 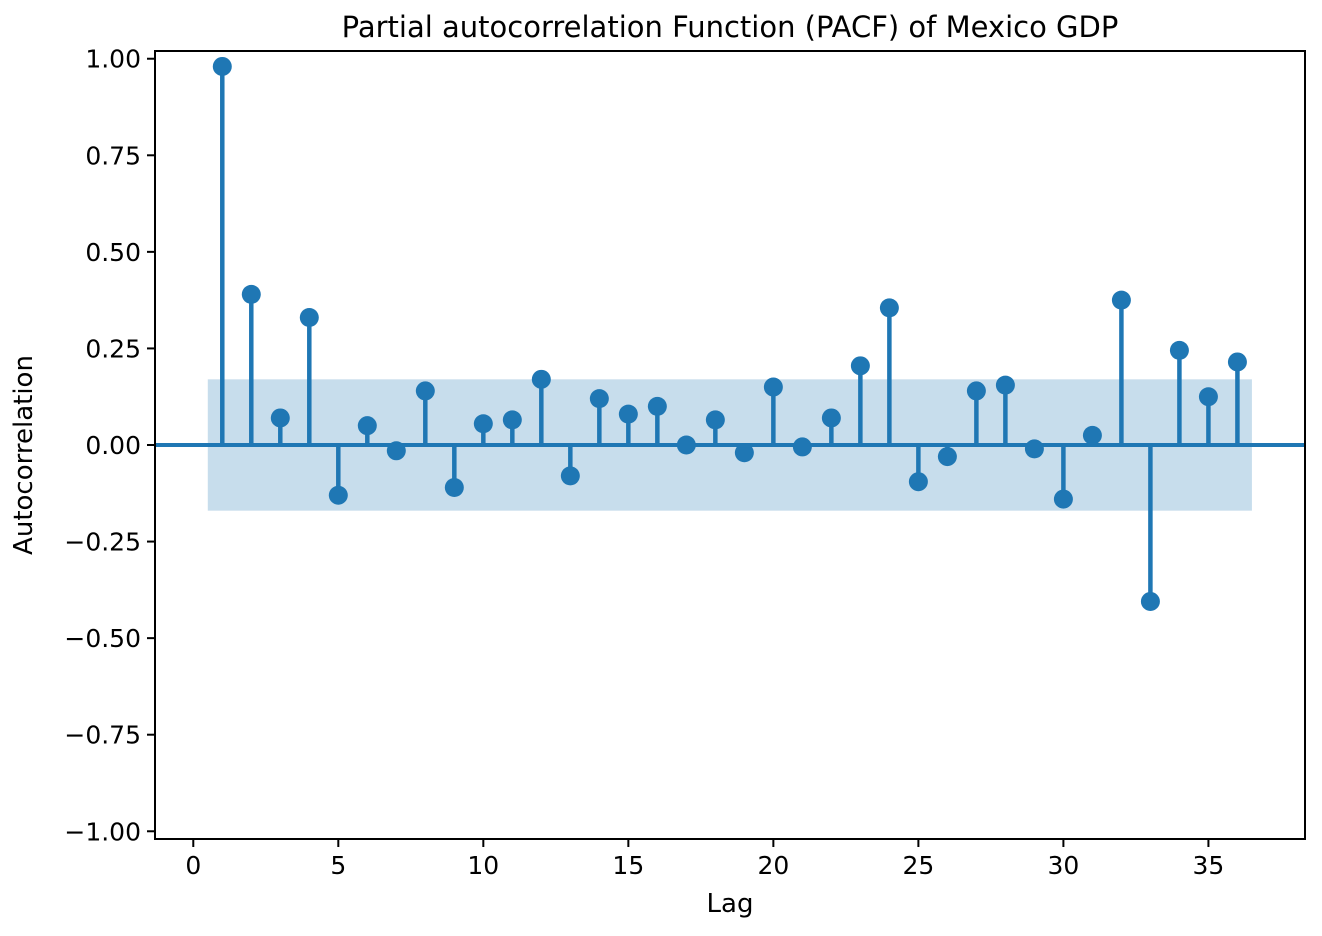 What do you see at coordinates (483, 865) in the screenshot?
I see `x-tick-label-10: 10` at bounding box center [483, 865].